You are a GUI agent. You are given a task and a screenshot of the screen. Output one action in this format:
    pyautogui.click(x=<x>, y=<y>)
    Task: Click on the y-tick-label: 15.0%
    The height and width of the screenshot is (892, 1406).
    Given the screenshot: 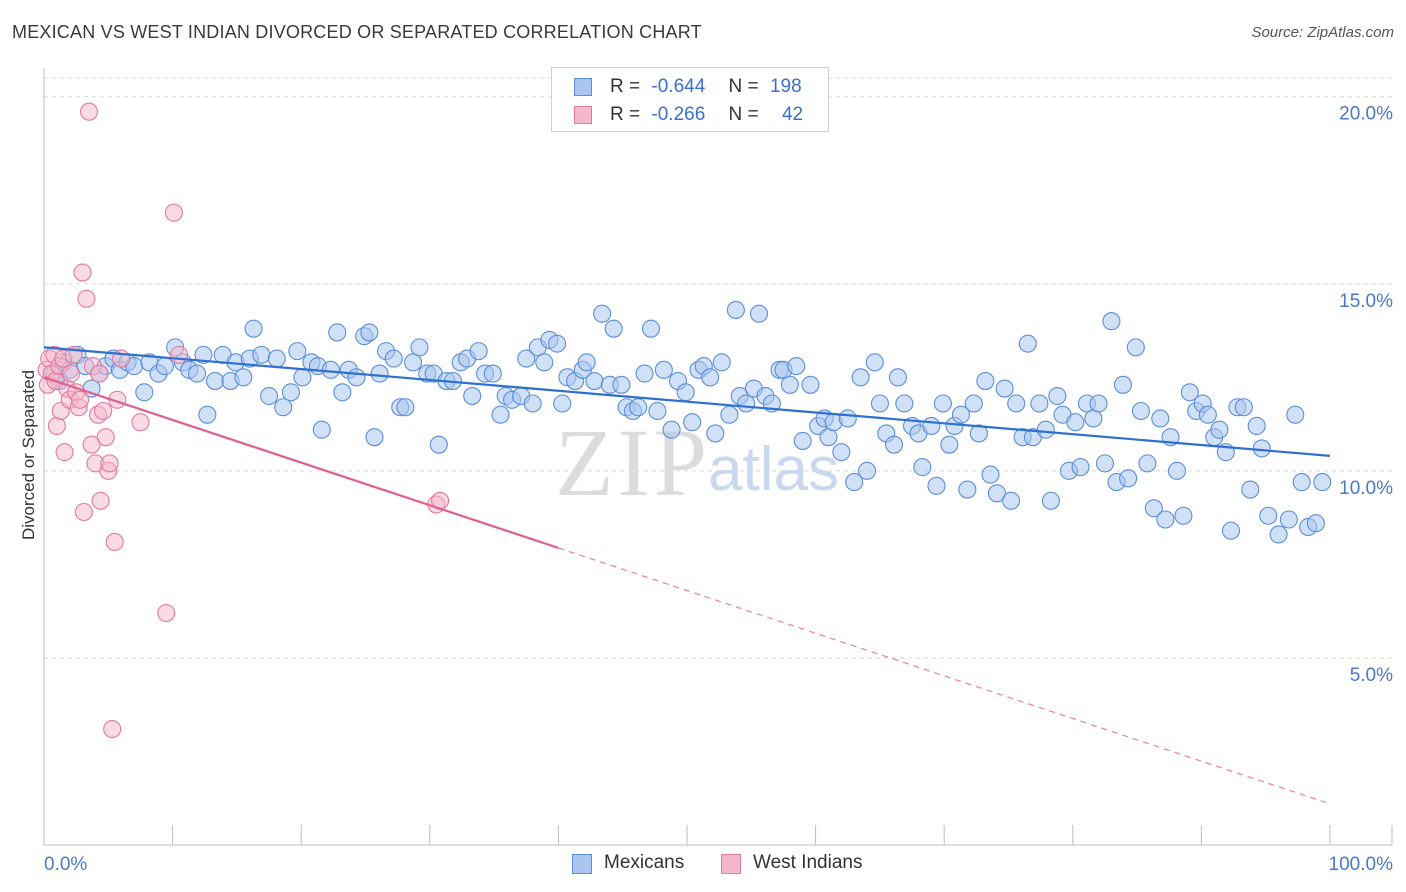 What is the action you would take?
    pyautogui.click(x=1366, y=301)
    